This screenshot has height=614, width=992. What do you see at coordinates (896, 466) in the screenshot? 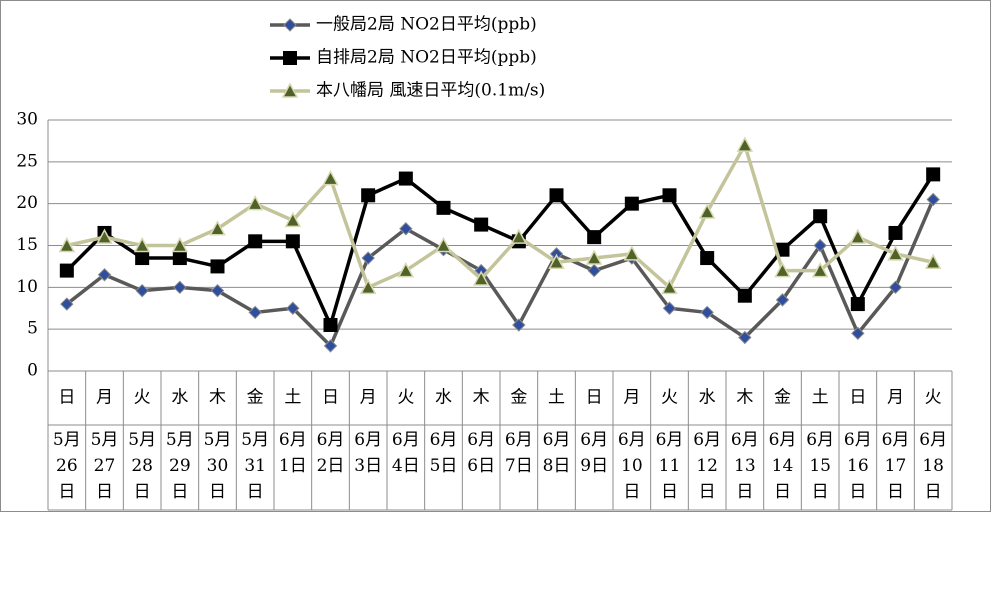
I see `x-tick-label: 6月 17 日` at bounding box center [896, 466].